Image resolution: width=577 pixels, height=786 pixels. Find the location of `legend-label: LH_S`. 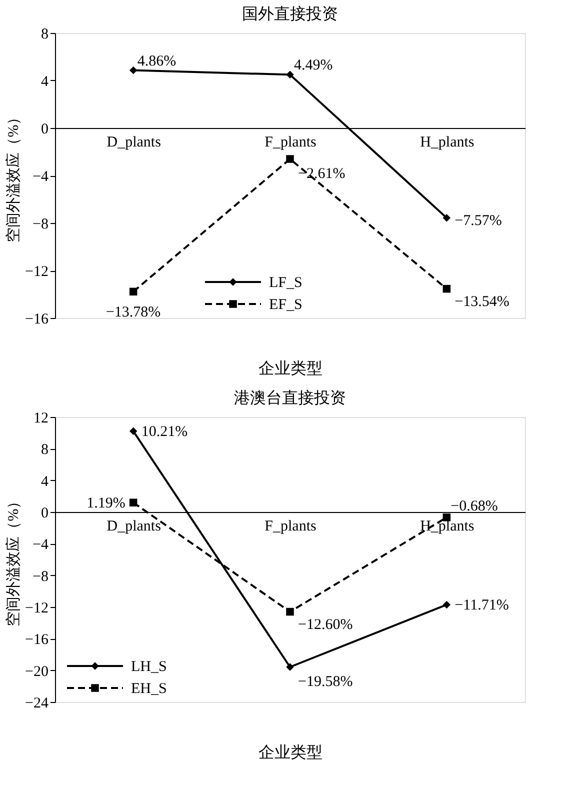

legend-label: LH_S is located at coordinates (149, 667).